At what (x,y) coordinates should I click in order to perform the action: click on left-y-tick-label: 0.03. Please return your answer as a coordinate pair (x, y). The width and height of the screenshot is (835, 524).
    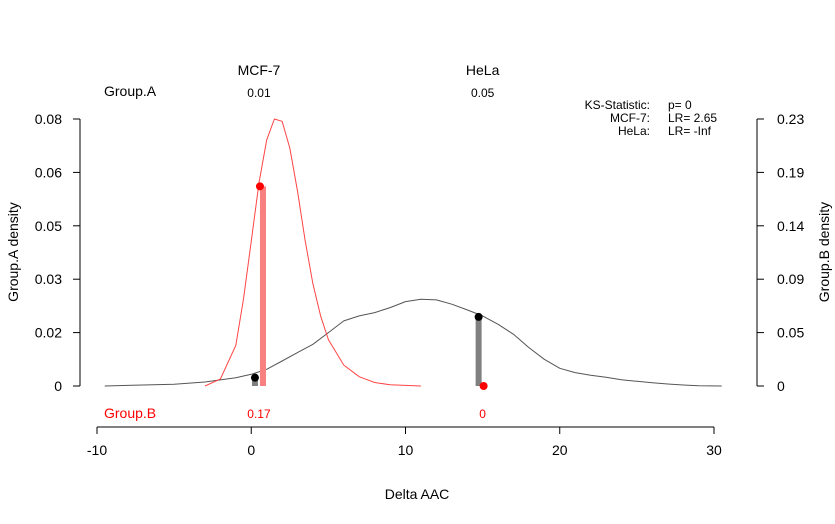
    Looking at the image, I should click on (48, 279).